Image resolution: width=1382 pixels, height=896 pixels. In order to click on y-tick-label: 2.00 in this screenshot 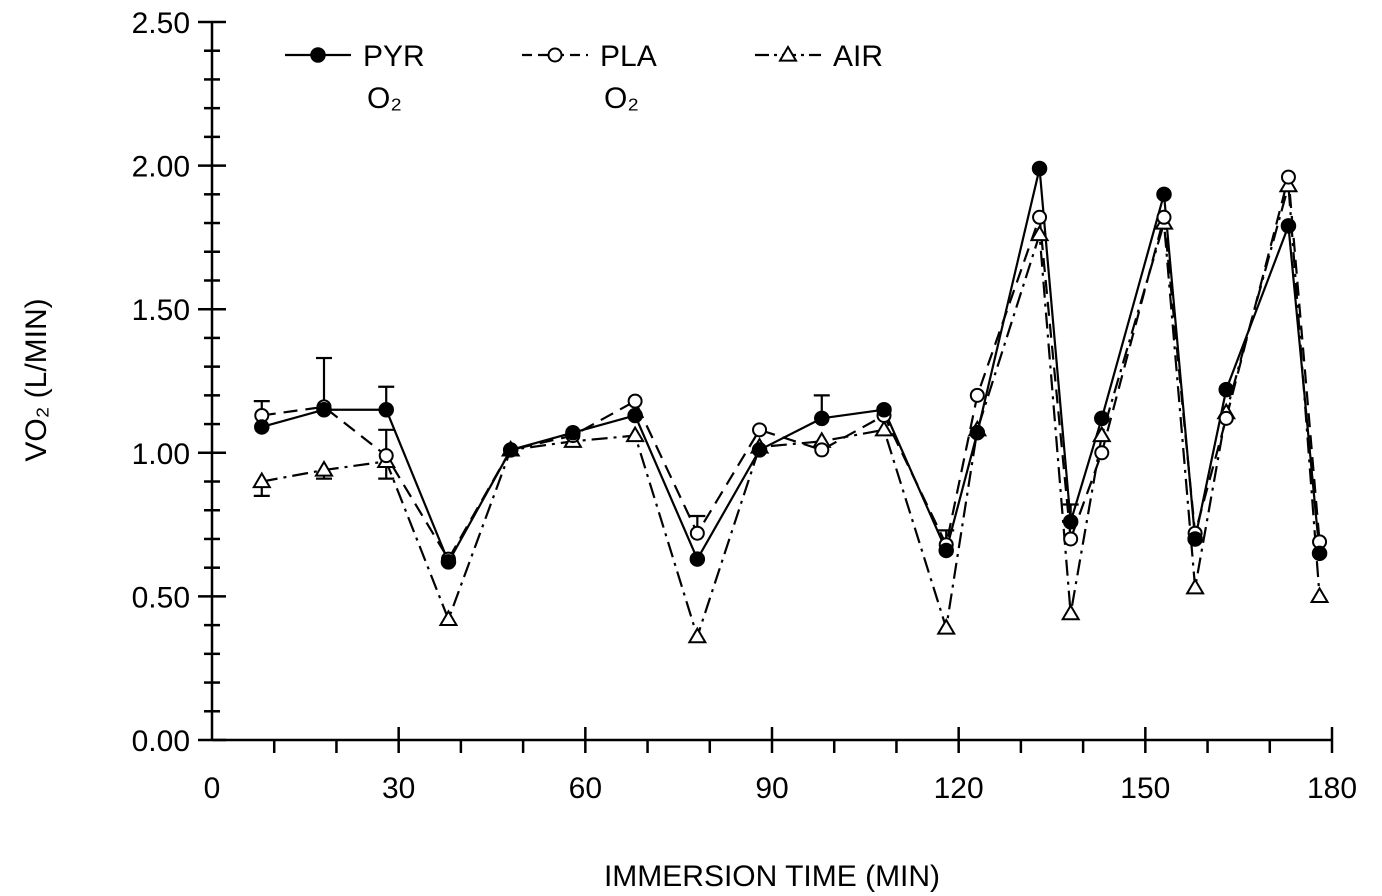, I will do `click(161, 167)`.